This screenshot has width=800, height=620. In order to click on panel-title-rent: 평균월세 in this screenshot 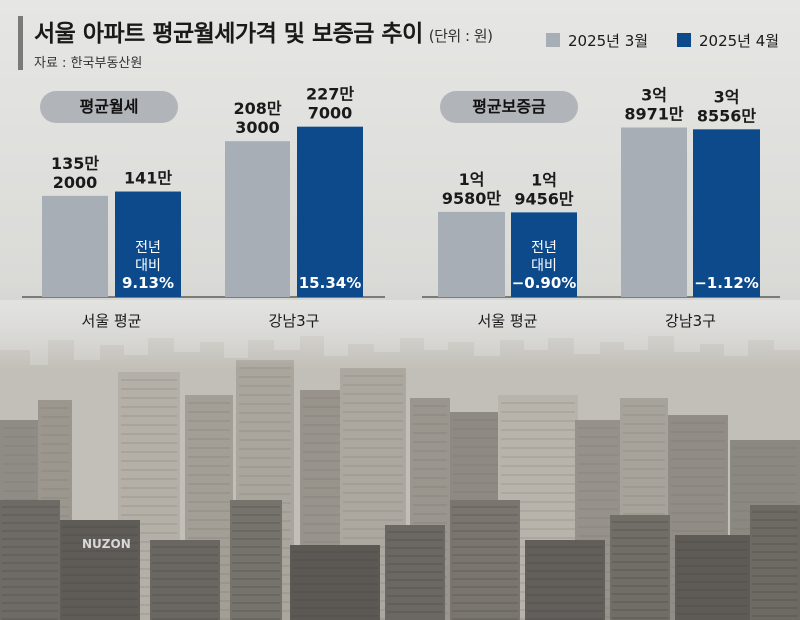, I will do `click(109, 107)`.